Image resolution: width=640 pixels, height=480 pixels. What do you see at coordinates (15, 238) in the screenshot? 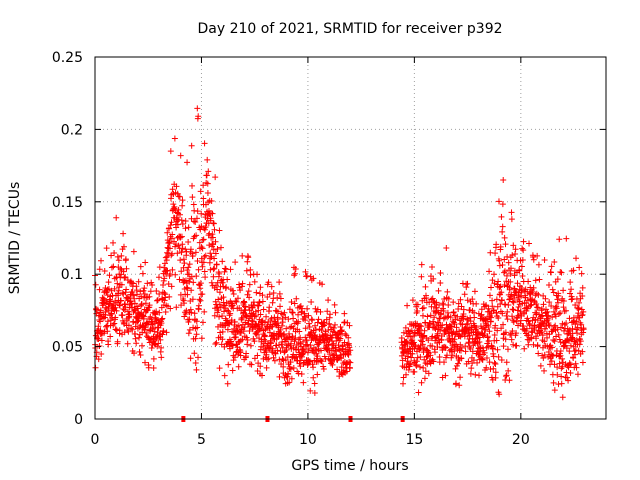
I see `y-axis-label: SRMTID / TECUs` at bounding box center [15, 238].